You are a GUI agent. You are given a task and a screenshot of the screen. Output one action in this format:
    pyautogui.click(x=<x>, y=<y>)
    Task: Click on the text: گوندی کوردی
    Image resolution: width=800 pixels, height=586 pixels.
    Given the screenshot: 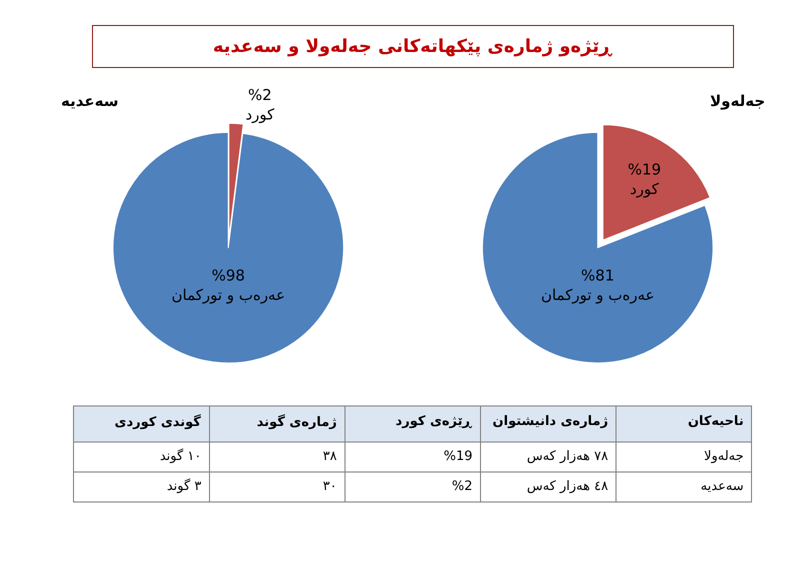 What is the action you would take?
    pyautogui.click(x=158, y=422)
    